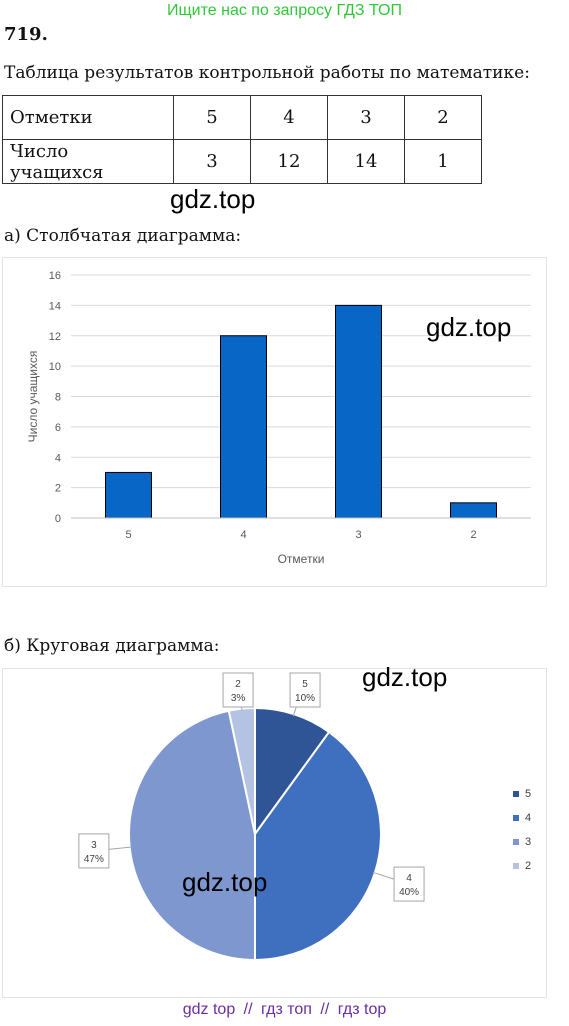 This screenshot has width=569, height=1026. I want to click on slice-percent: 47%, so click(94, 859).